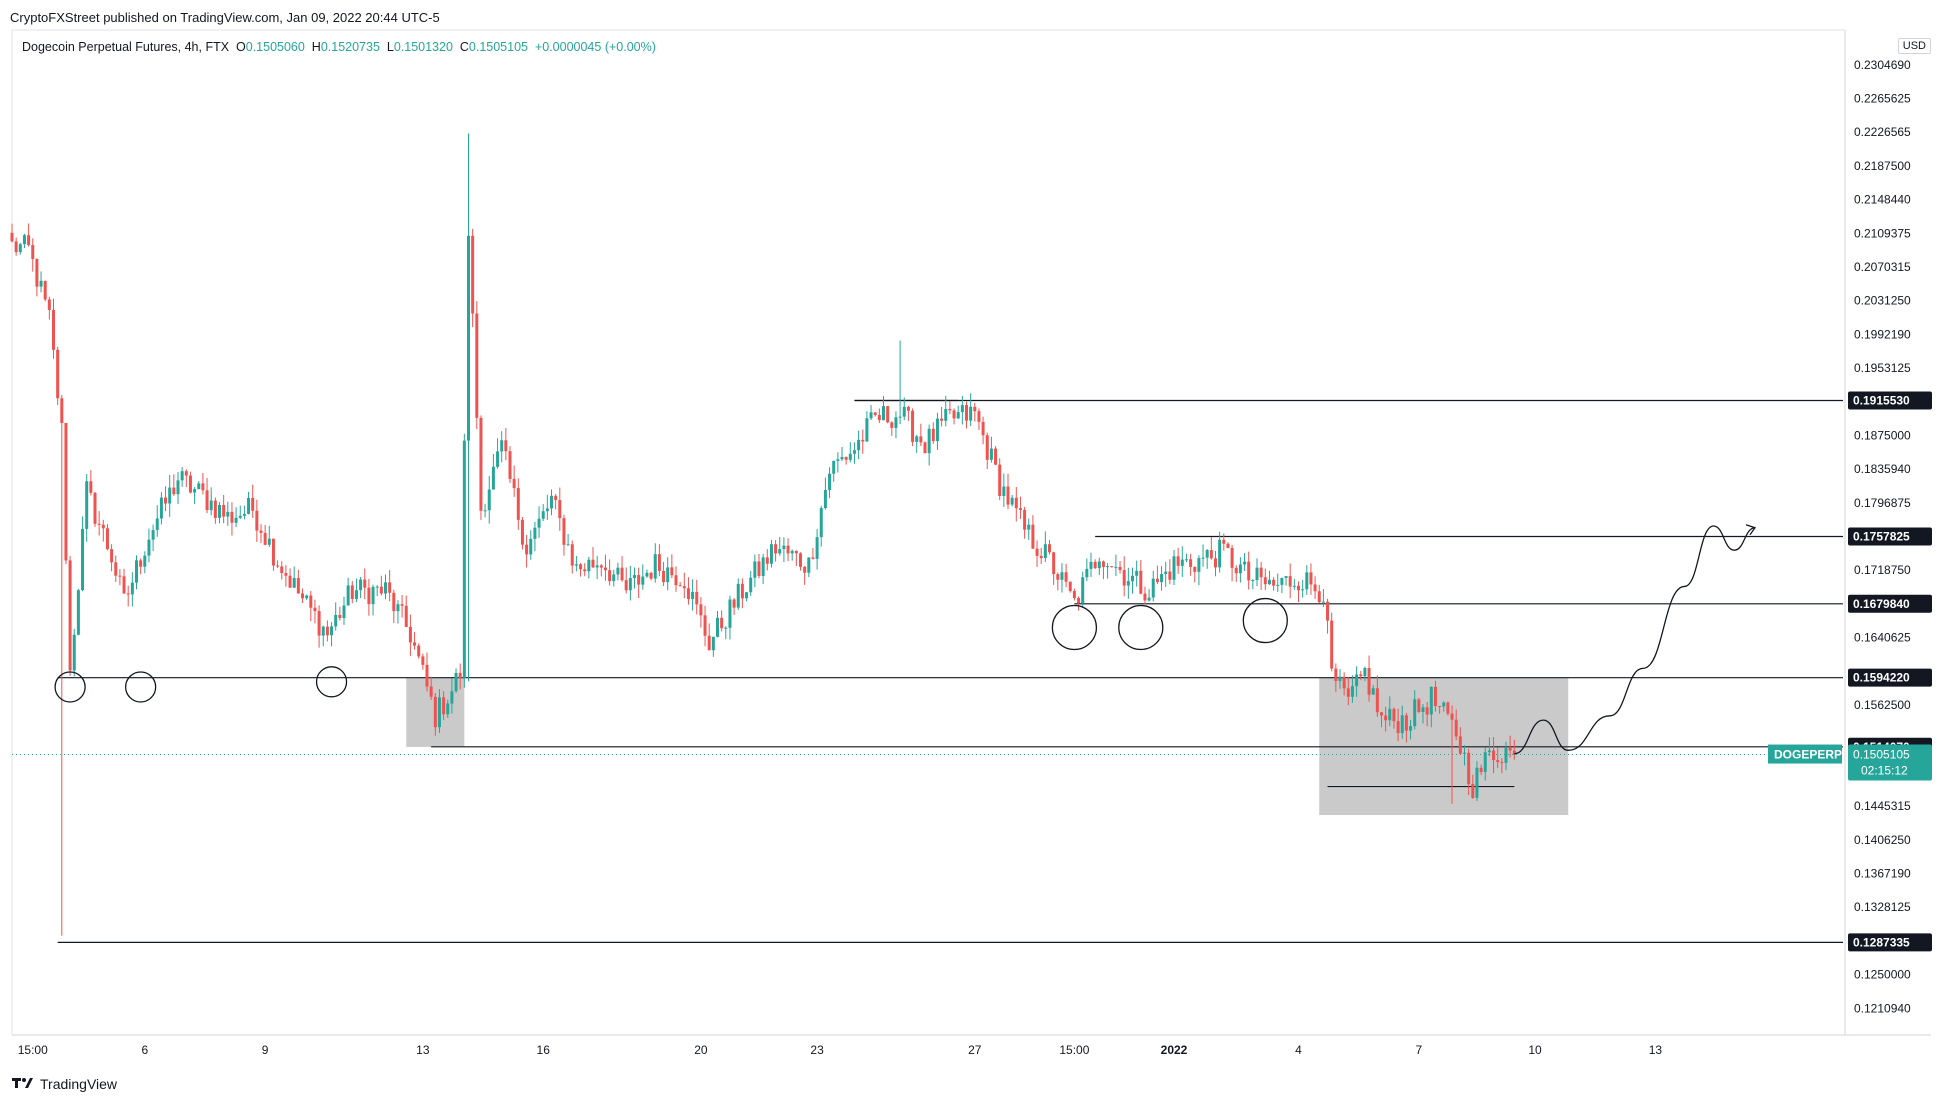 Image resolution: width=1941 pixels, height=1103 pixels. I want to click on level-price-label: 0.1757825, so click(1881, 537).